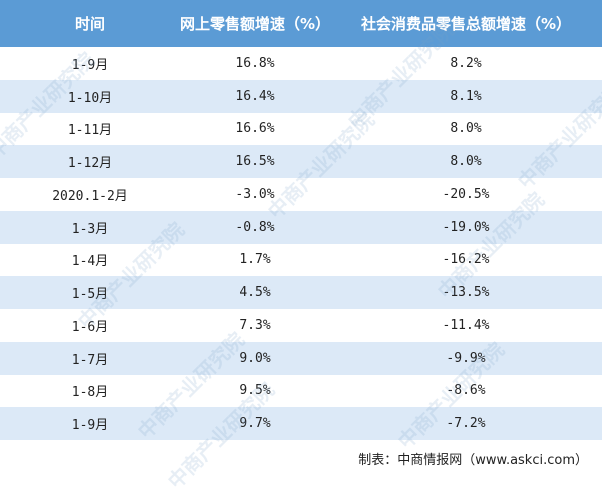  Describe the element at coordinates (255, 227) in the screenshot. I see `table-cell: -0.8%` at that location.